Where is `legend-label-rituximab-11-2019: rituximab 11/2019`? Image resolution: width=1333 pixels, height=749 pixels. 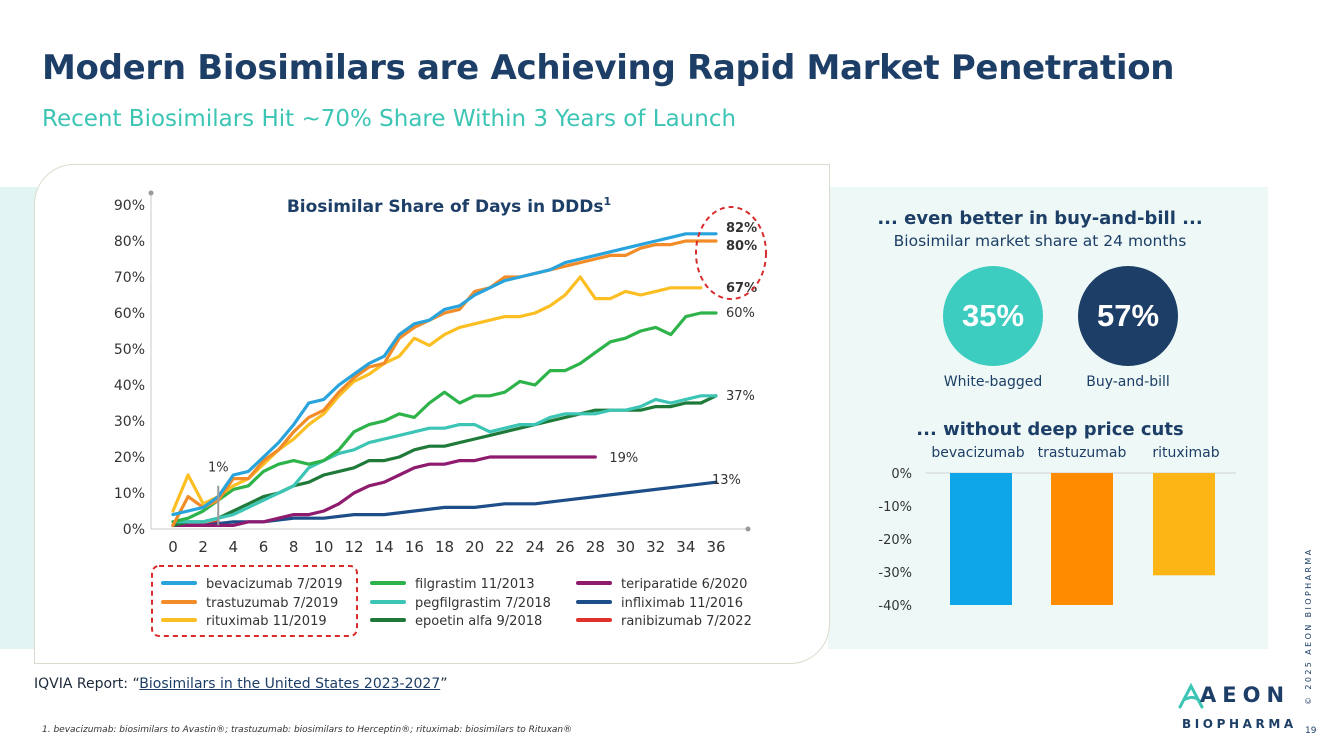 legend-label-rituximab-11-2019: rituximab 11/2019 is located at coordinates (266, 621).